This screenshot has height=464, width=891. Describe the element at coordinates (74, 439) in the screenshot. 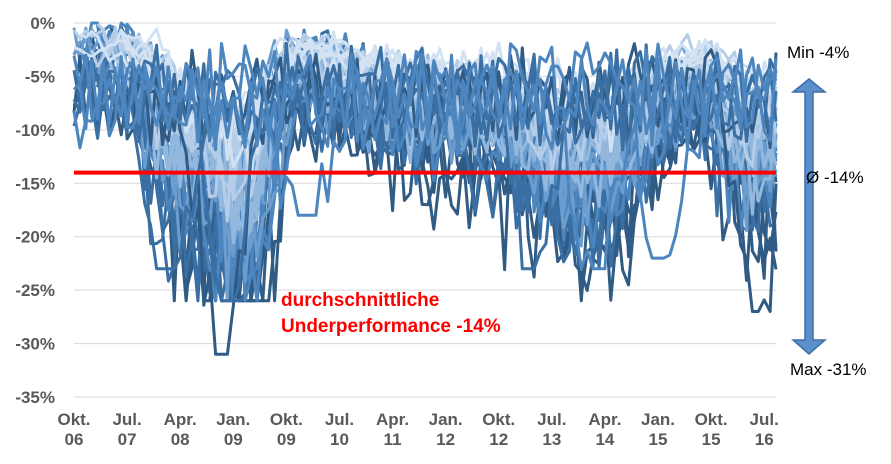

I see `x-tick-year: 06` at that location.